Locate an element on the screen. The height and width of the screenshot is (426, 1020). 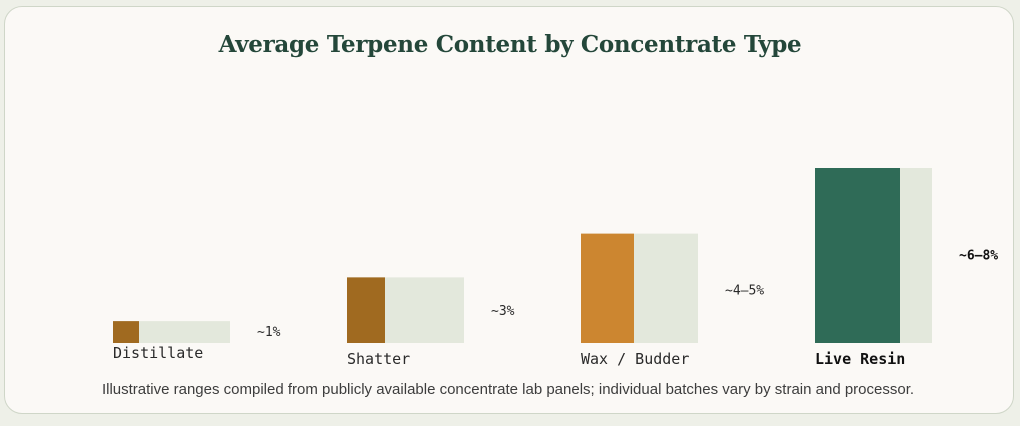
value-label-3: ~6–8% is located at coordinates (978, 256).